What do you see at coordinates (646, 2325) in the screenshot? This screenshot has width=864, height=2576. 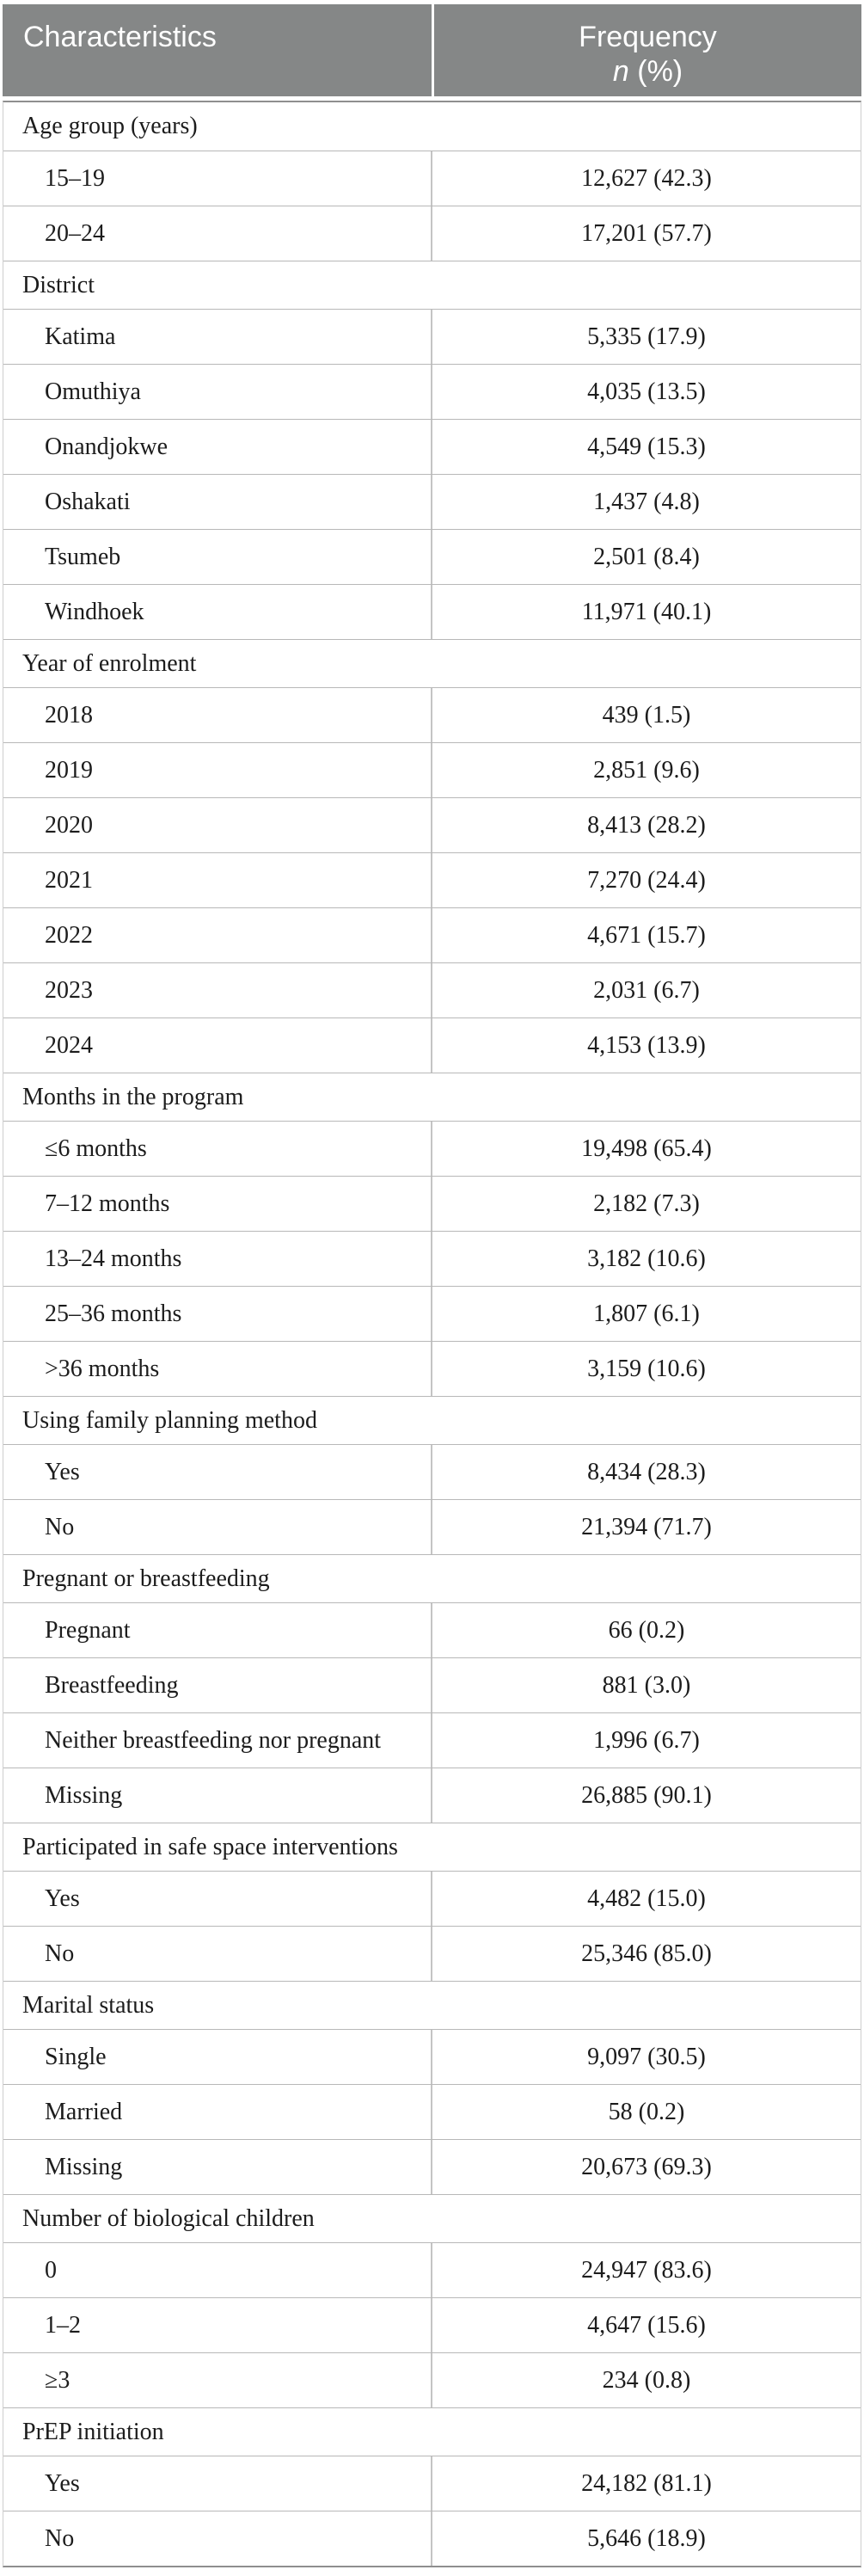 I see `row-value: 4,647 (15.6)` at bounding box center [646, 2325].